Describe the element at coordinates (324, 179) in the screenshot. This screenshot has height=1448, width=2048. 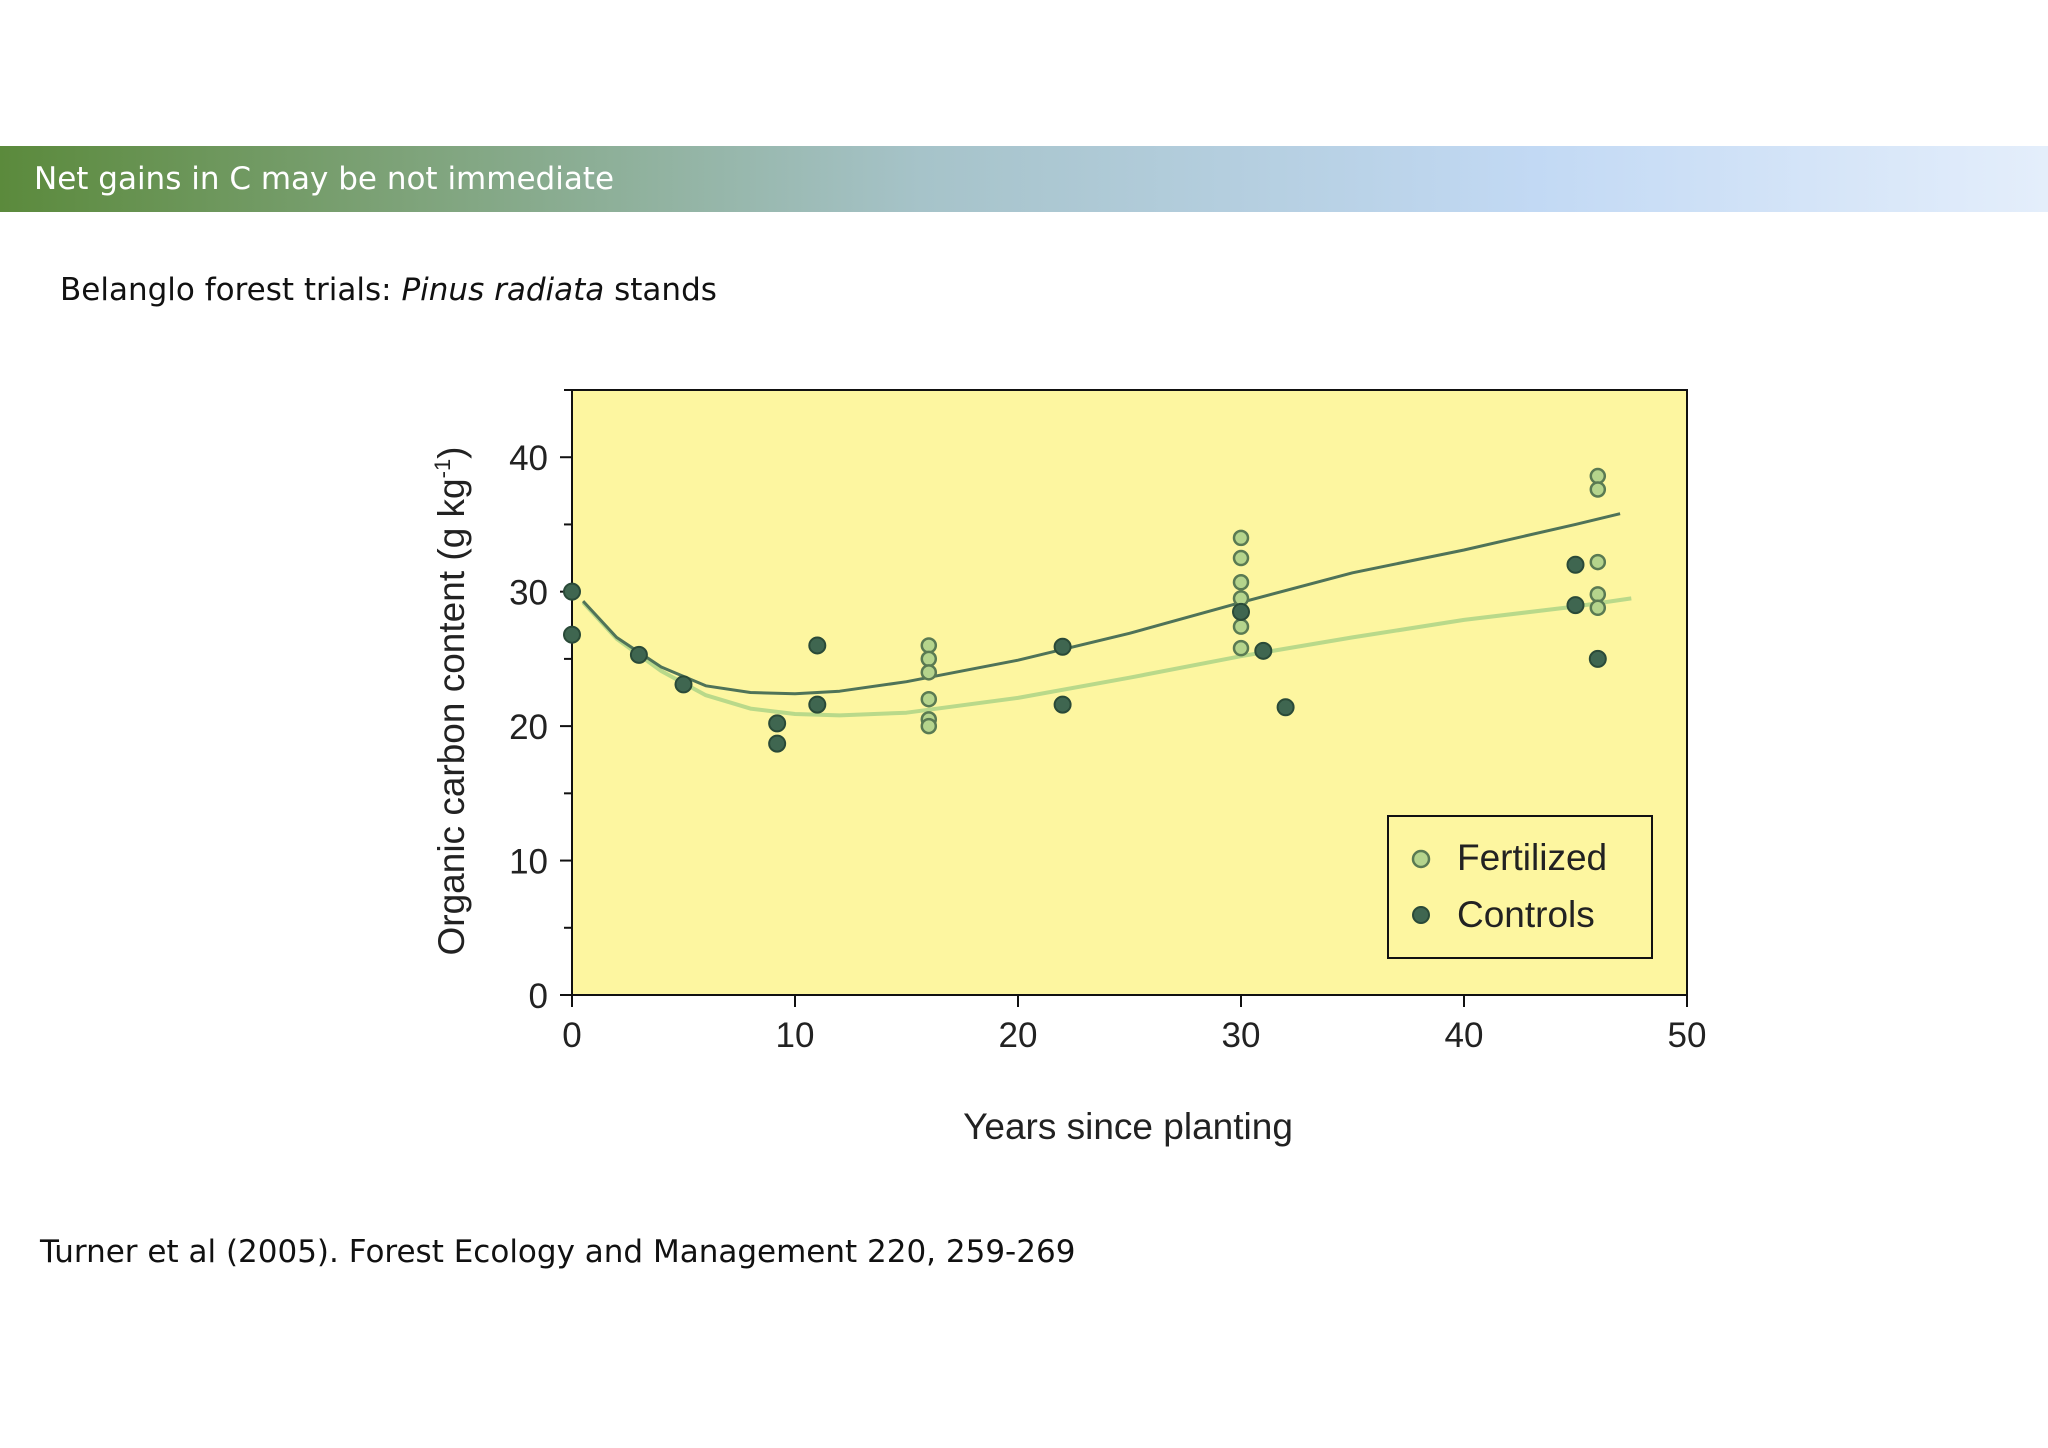
I see `slide-title: Net gains in C may be not immediate` at that location.